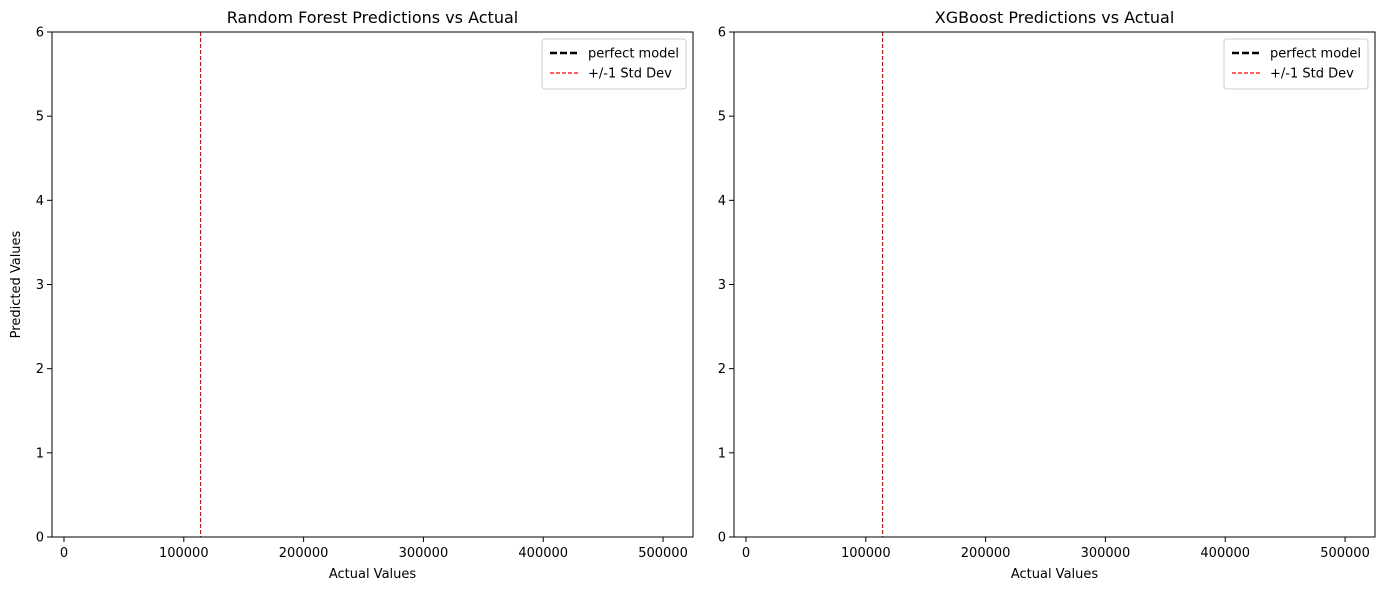 This screenshot has width=1386, height=590. What do you see at coordinates (16, 284) in the screenshot?
I see `y-axis-label: Predicted Values` at bounding box center [16, 284].